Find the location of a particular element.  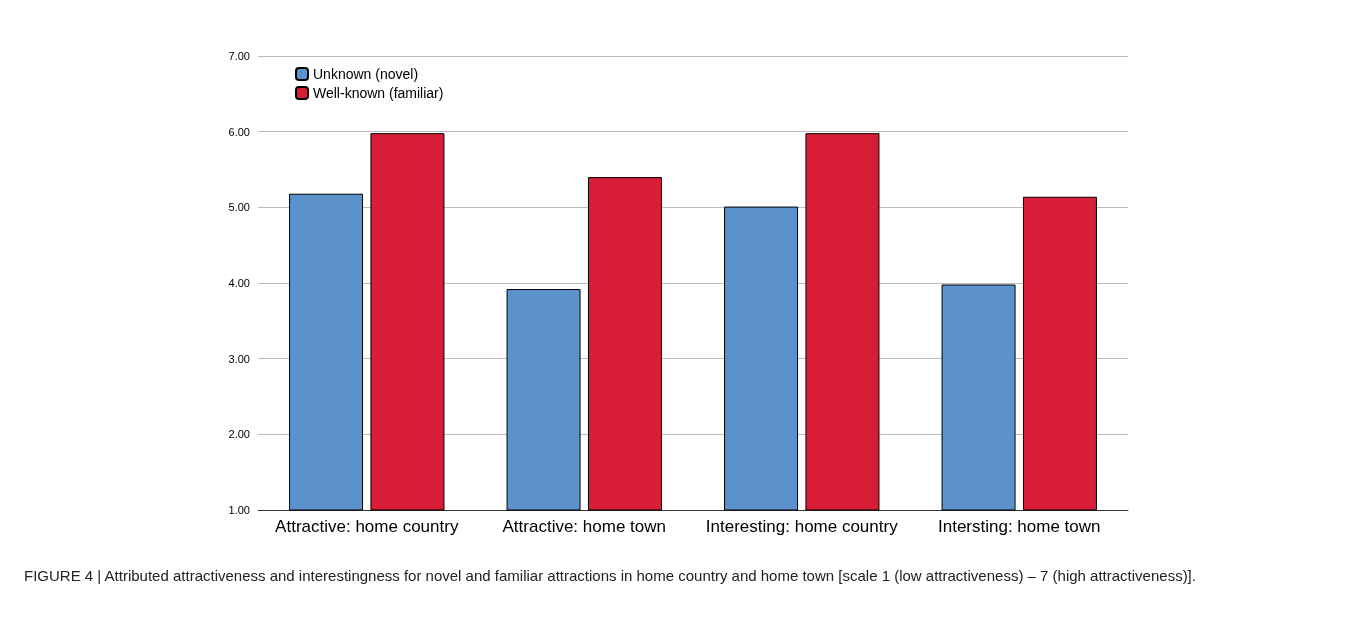

y-tick-label: 4.00 is located at coordinates (239, 283).